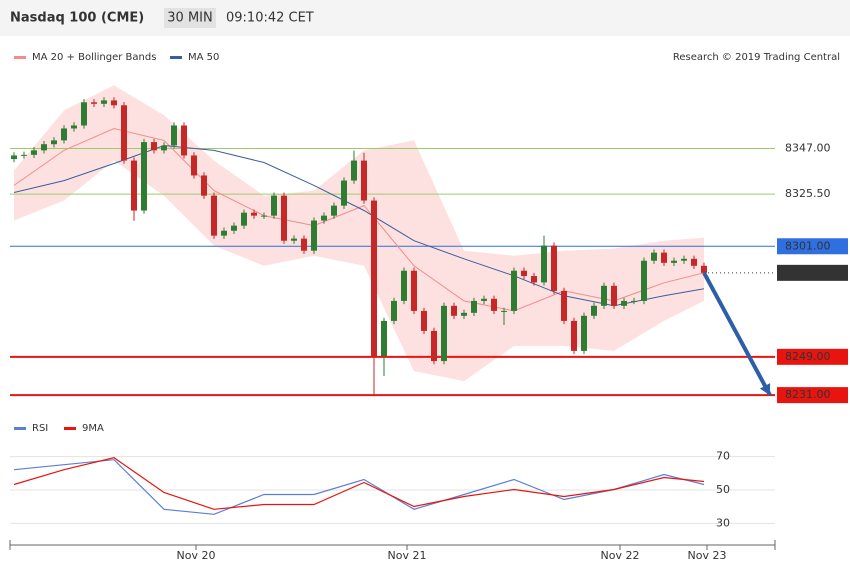 The image size is (850, 576). I want to click on header-bg, so click(425, 18).